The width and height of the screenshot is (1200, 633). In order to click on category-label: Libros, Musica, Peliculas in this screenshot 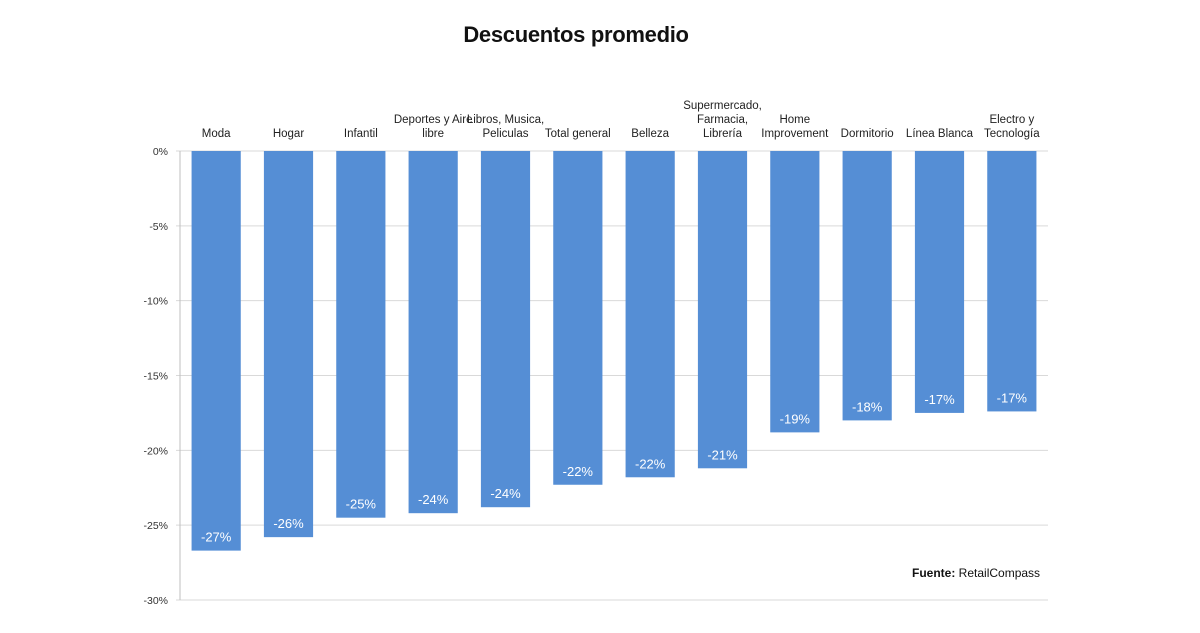, I will do `click(505, 127)`.